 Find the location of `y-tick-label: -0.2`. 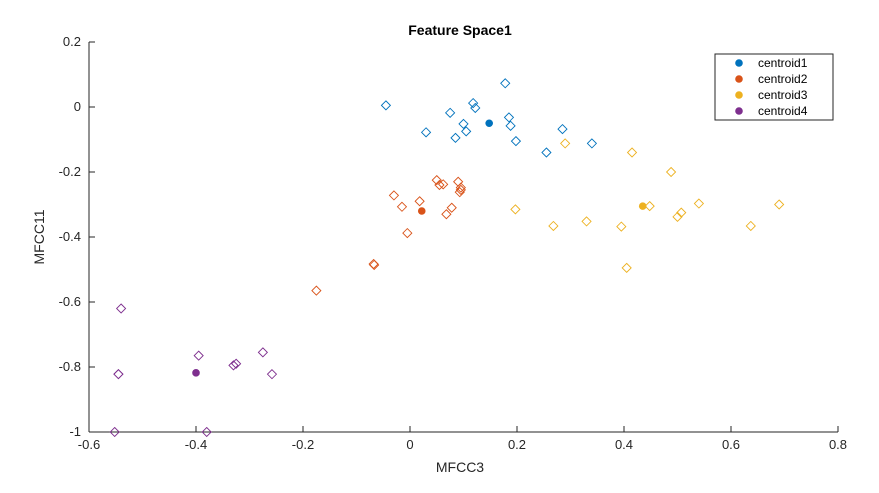

y-tick-label: -0.2 is located at coordinates (70, 171).